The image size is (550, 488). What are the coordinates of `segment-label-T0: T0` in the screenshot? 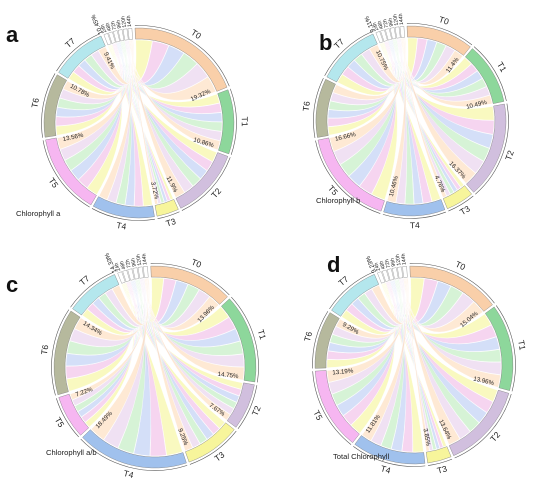 It's located at (196, 34).